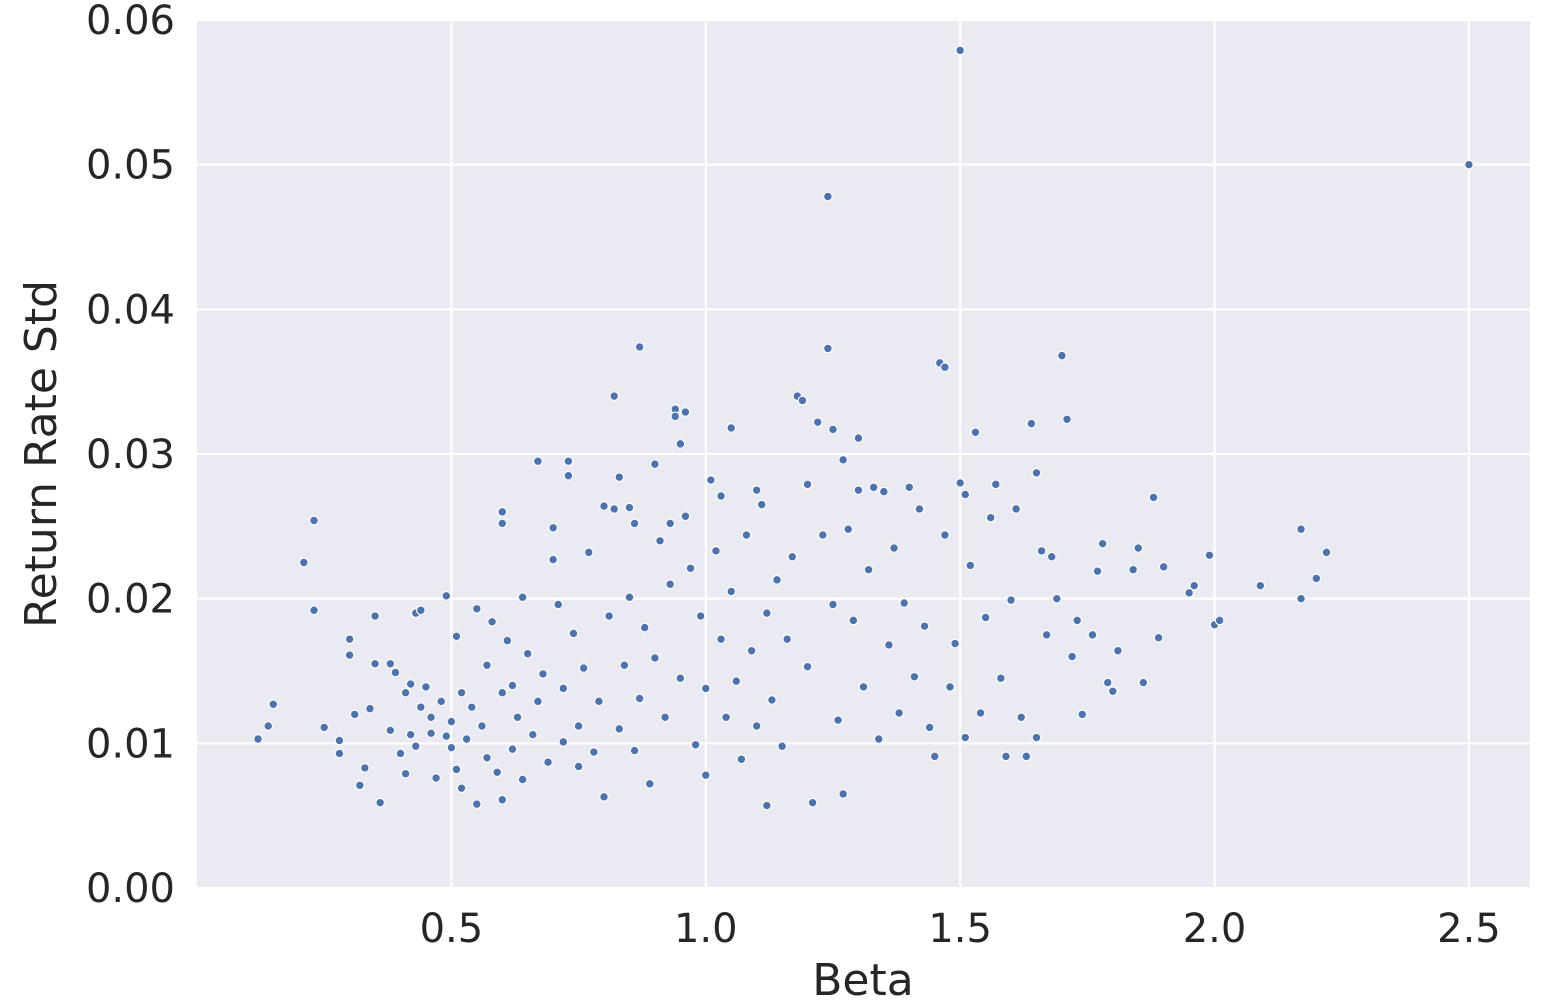 This screenshot has height=1004, width=1564. I want to click on y-tick-label: 0.01, so click(130, 744).